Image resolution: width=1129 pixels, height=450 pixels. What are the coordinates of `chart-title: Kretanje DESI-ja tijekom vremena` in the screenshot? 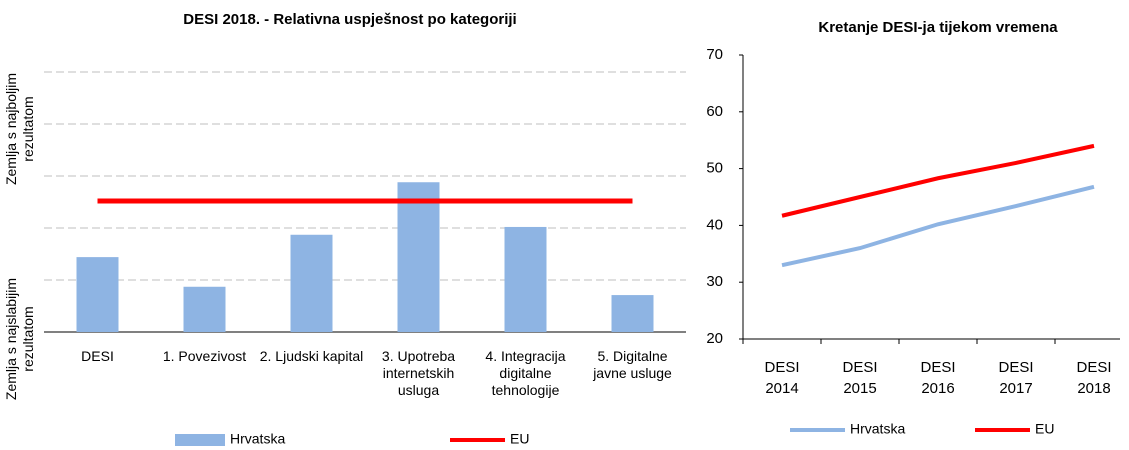 It's located at (938, 27).